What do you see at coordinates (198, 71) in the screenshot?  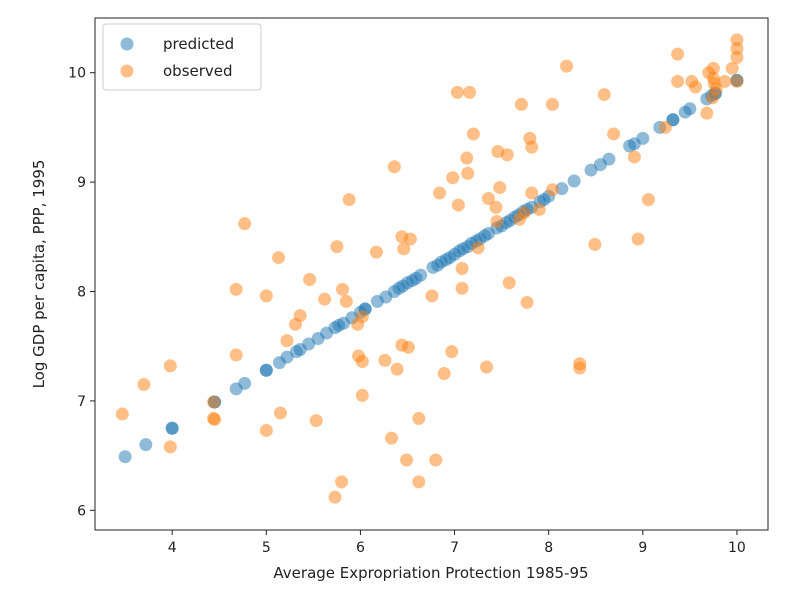 I see `legend-label-observed: observed` at bounding box center [198, 71].